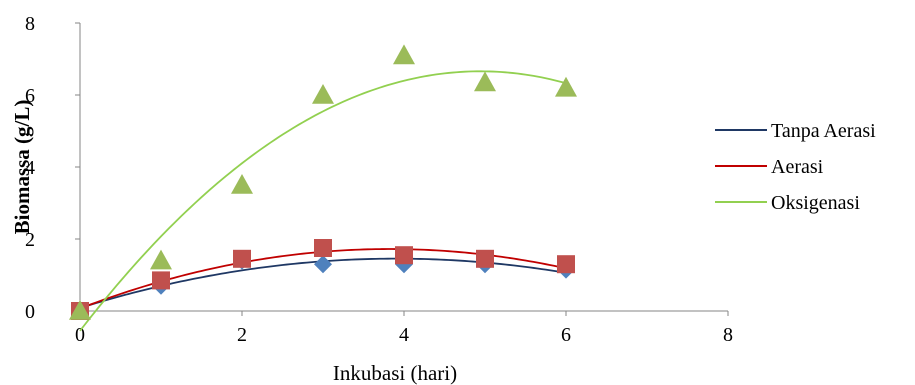 The width and height of the screenshot is (915, 385). I want to click on legend-label-tanpa-aerasi: Tanpa Aerasi, so click(823, 131).